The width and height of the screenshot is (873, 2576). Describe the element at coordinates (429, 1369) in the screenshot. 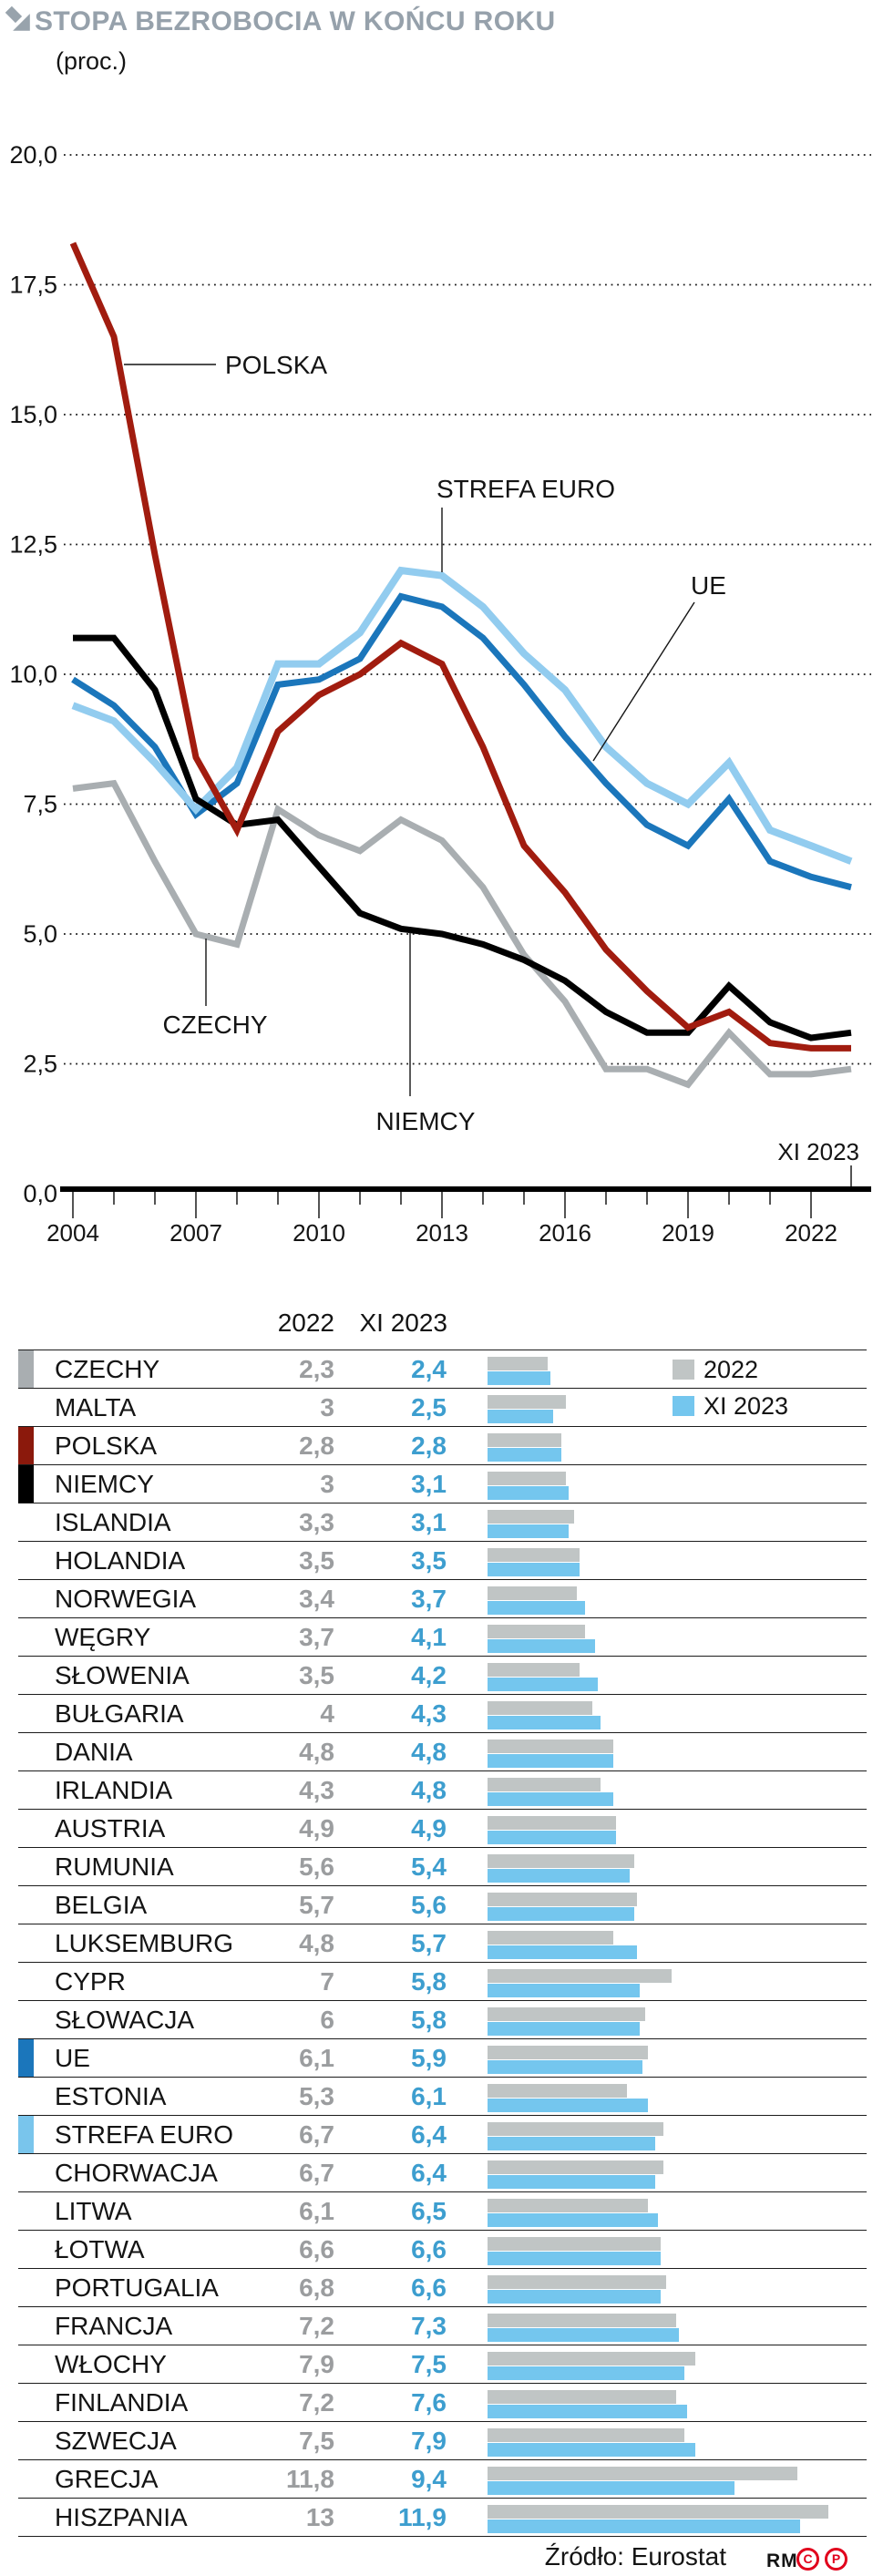

I see `value-xi2023: 2,4` at that location.